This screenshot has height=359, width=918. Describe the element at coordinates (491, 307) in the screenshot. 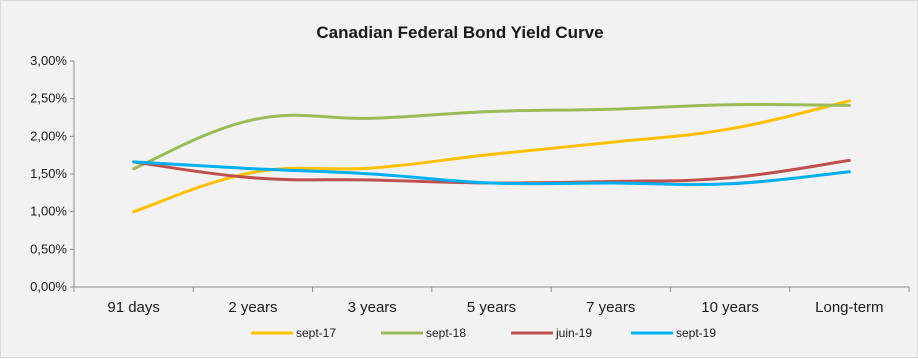

I see `x-tick-label: 5 years` at that location.